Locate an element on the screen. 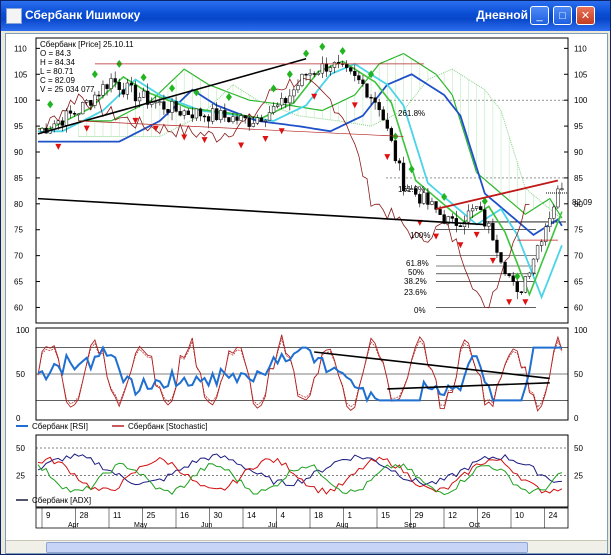 This screenshot has height=555, width=611. scrollbar-thumb is located at coordinates (287, 547).